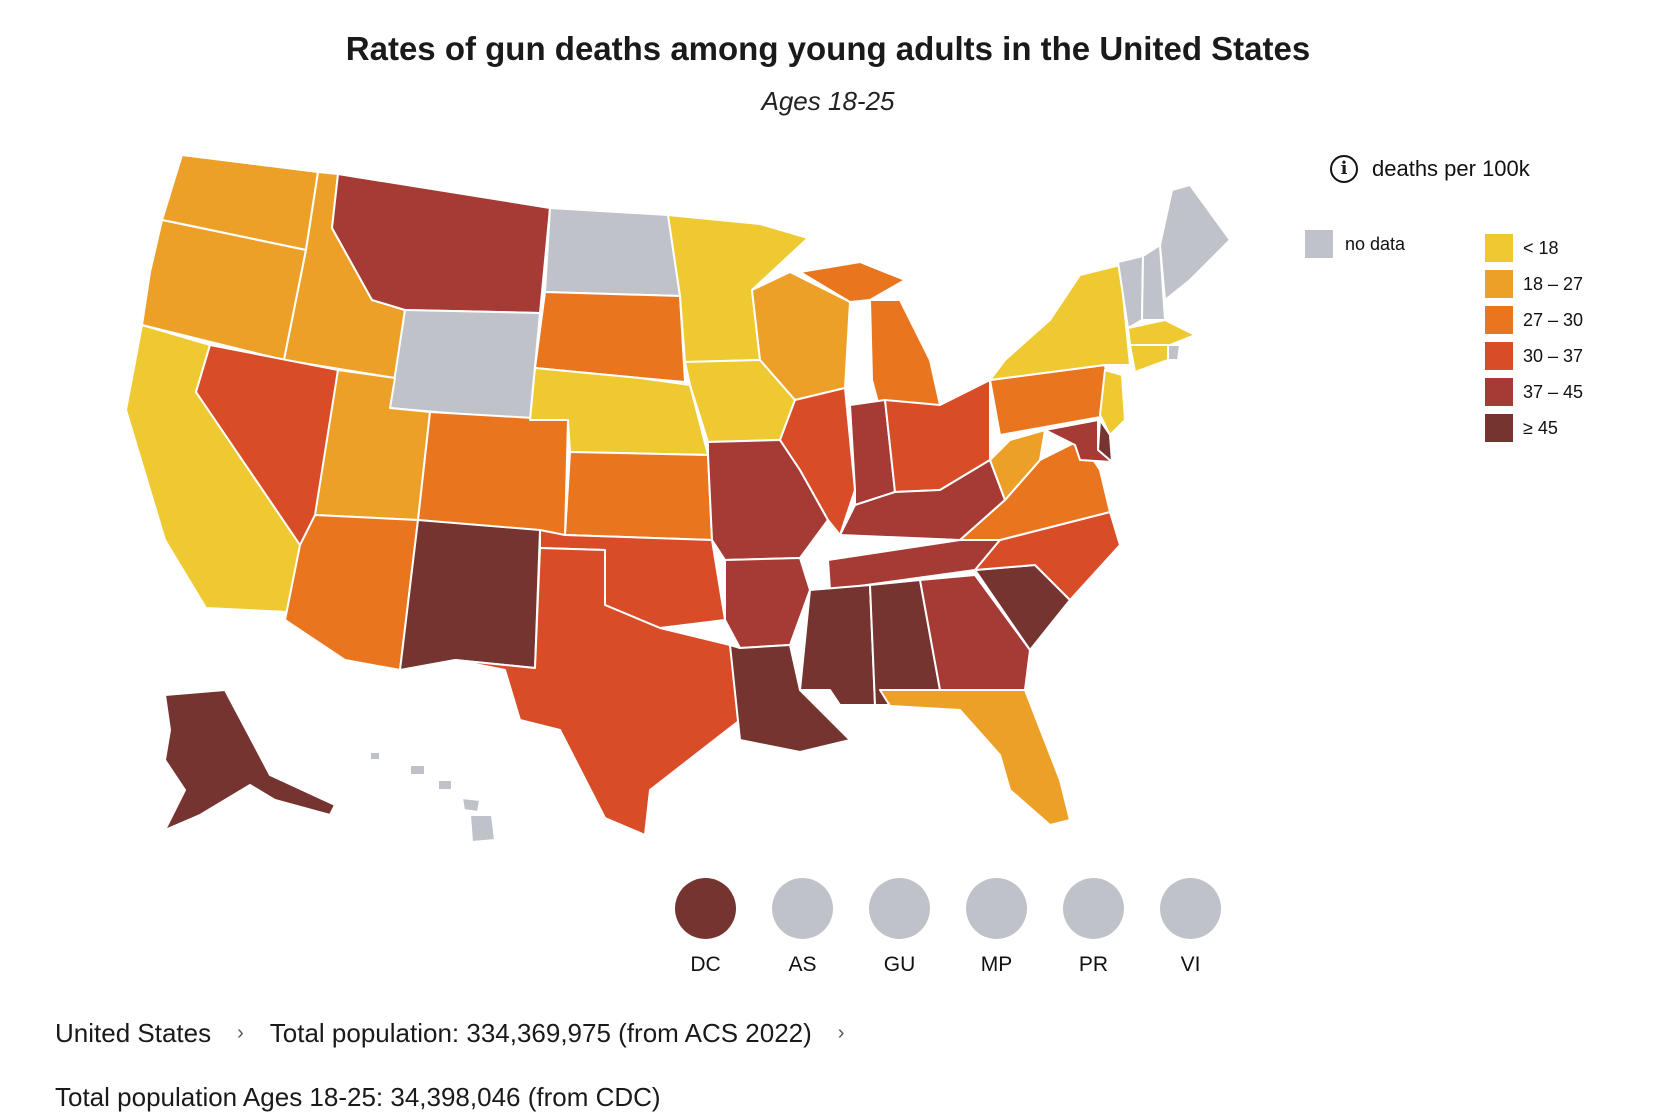  I want to click on state-nm, so click(470, 595).